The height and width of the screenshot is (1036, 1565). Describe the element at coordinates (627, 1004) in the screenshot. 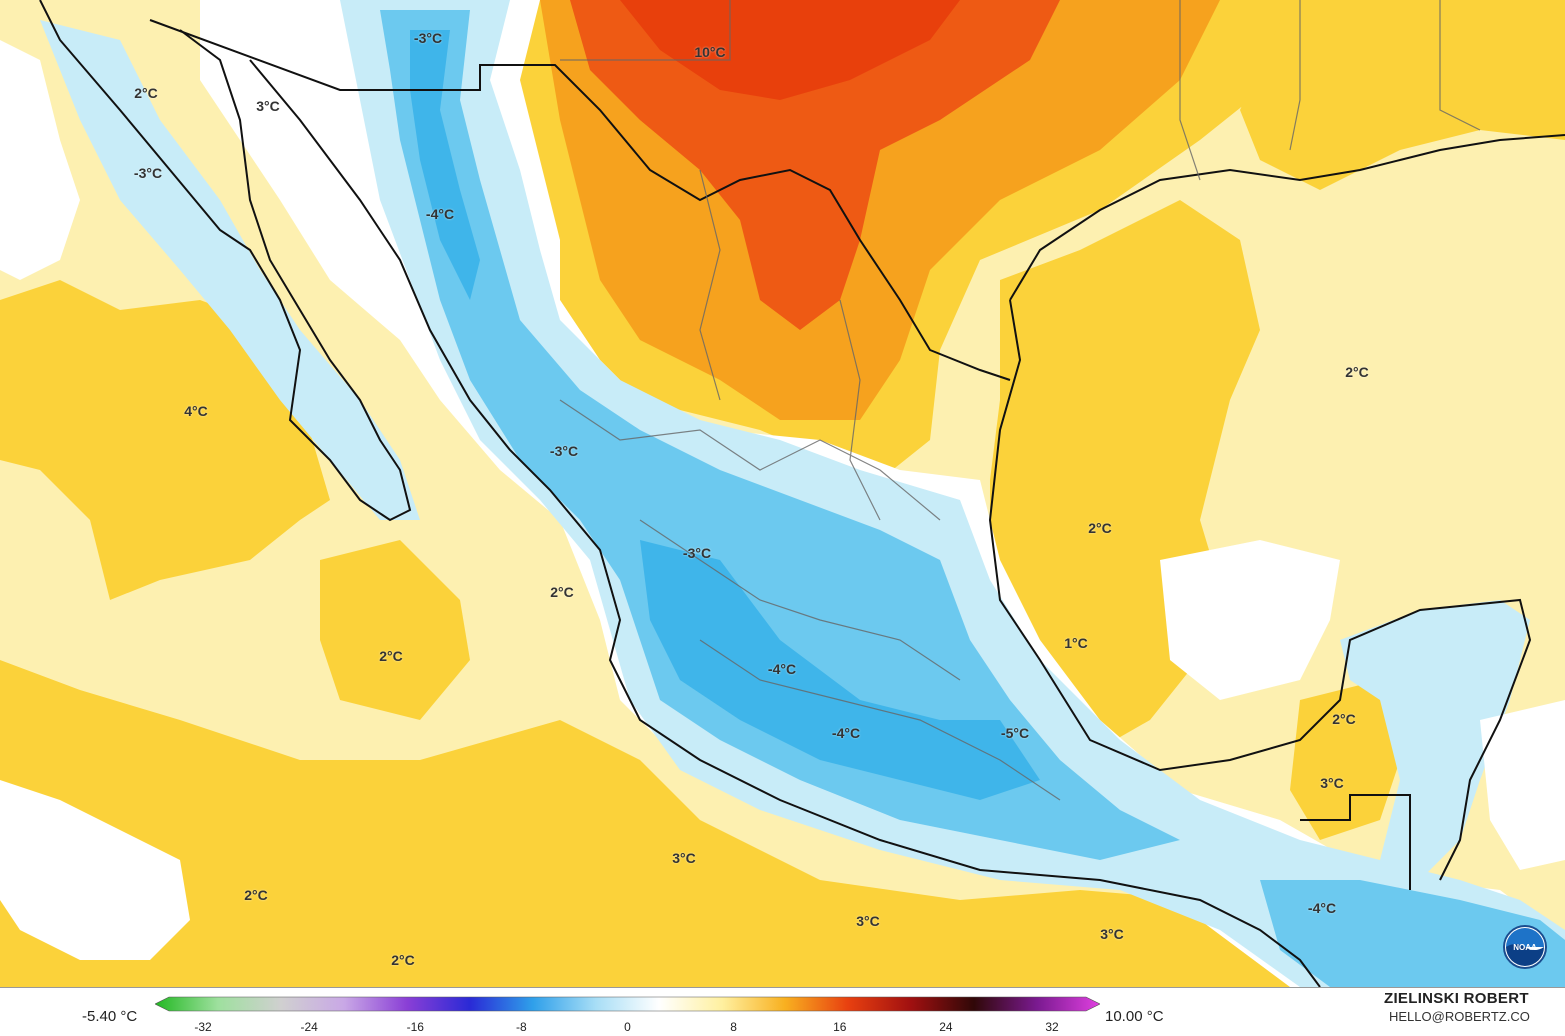

I see `colorbar` at that location.